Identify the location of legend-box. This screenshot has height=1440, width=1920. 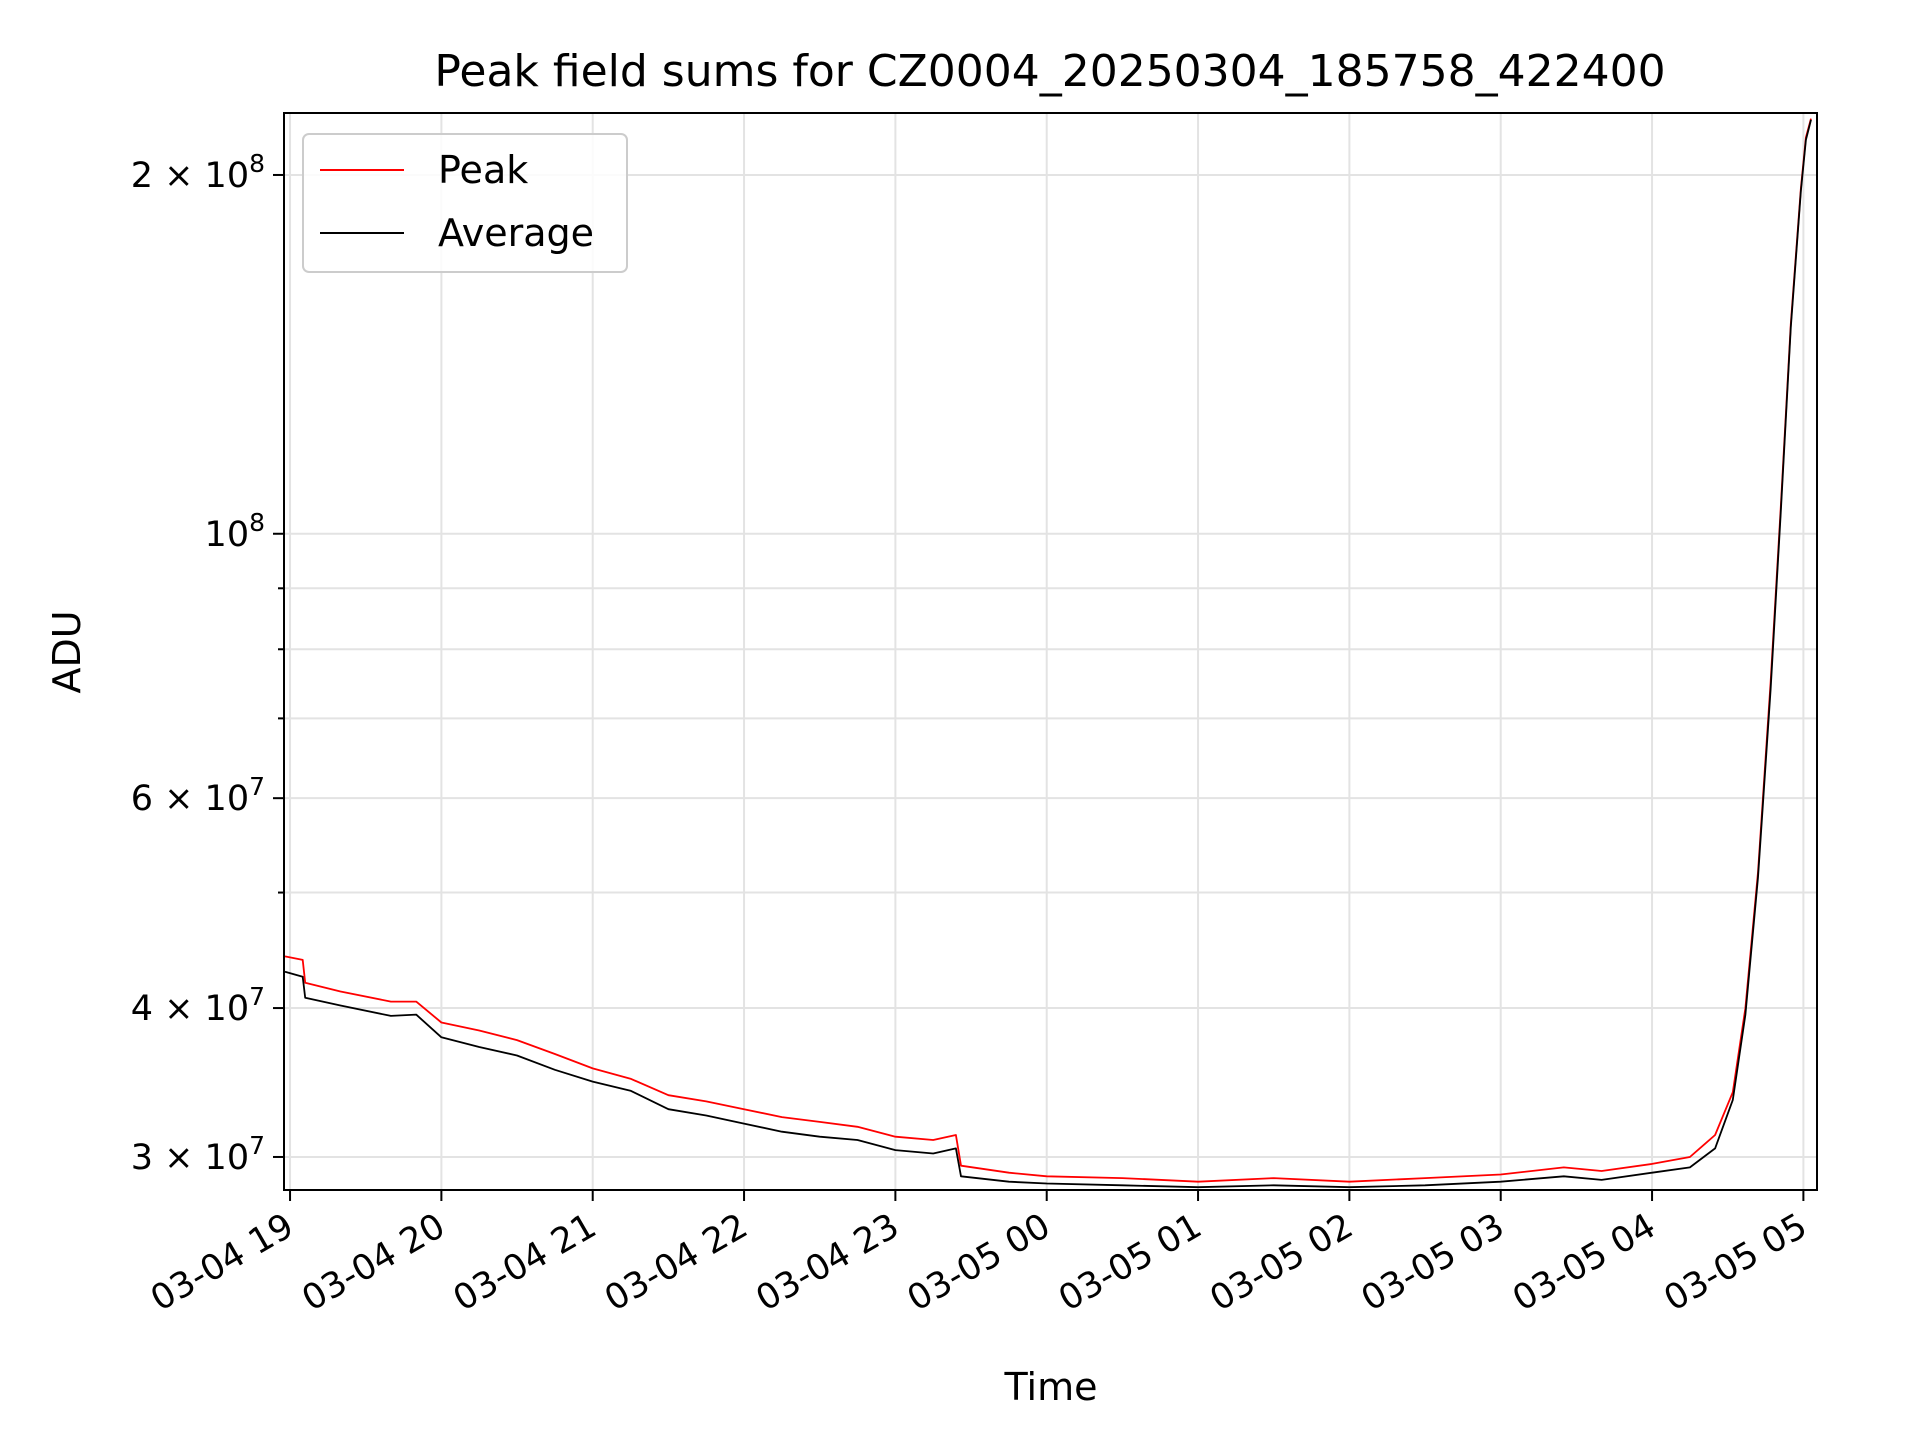
(465, 203).